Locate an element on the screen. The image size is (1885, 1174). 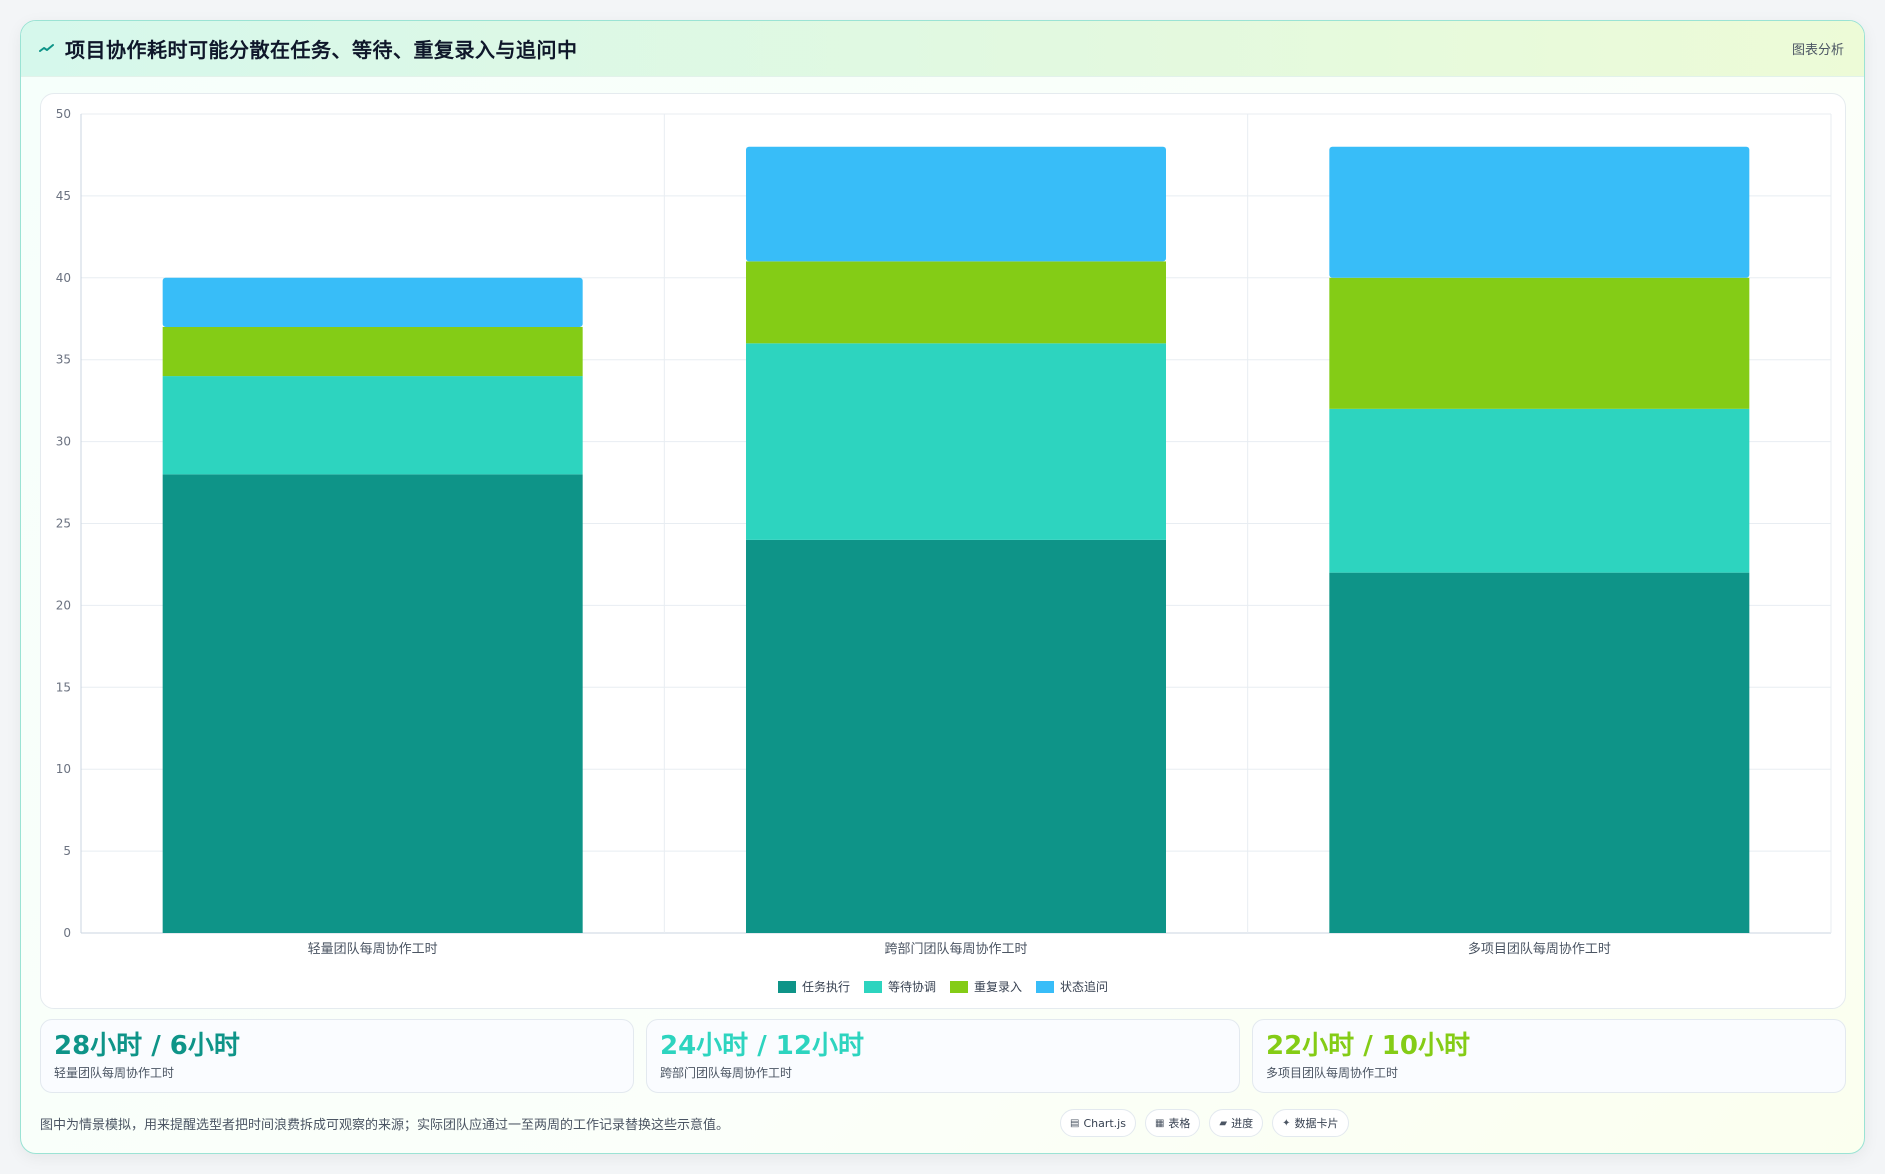
stat-card-light-team: 28小时 / 6小时 轻量团队每周协作工时 is located at coordinates (337, 1056).